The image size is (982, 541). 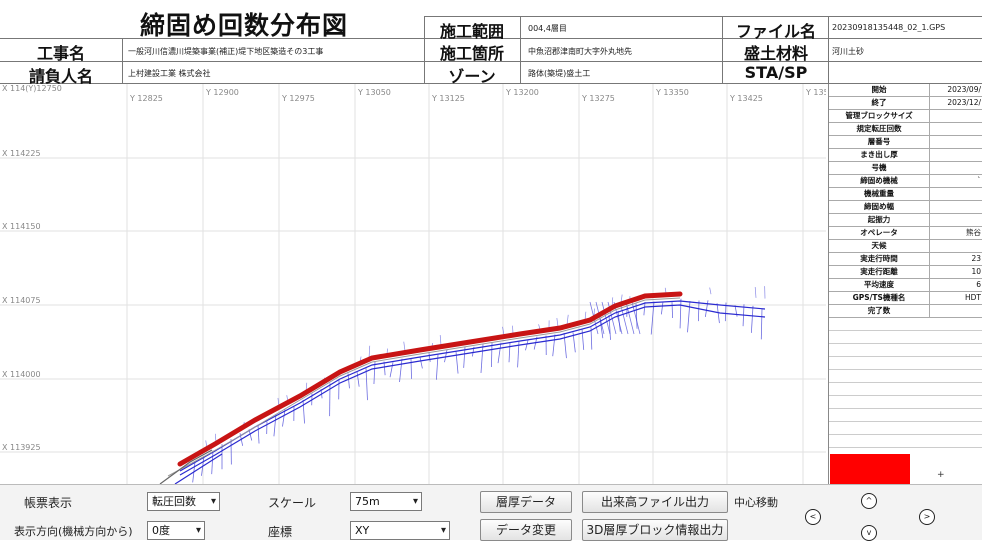 I want to click on info-row-label: 規定転圧回数, so click(x=879, y=129).